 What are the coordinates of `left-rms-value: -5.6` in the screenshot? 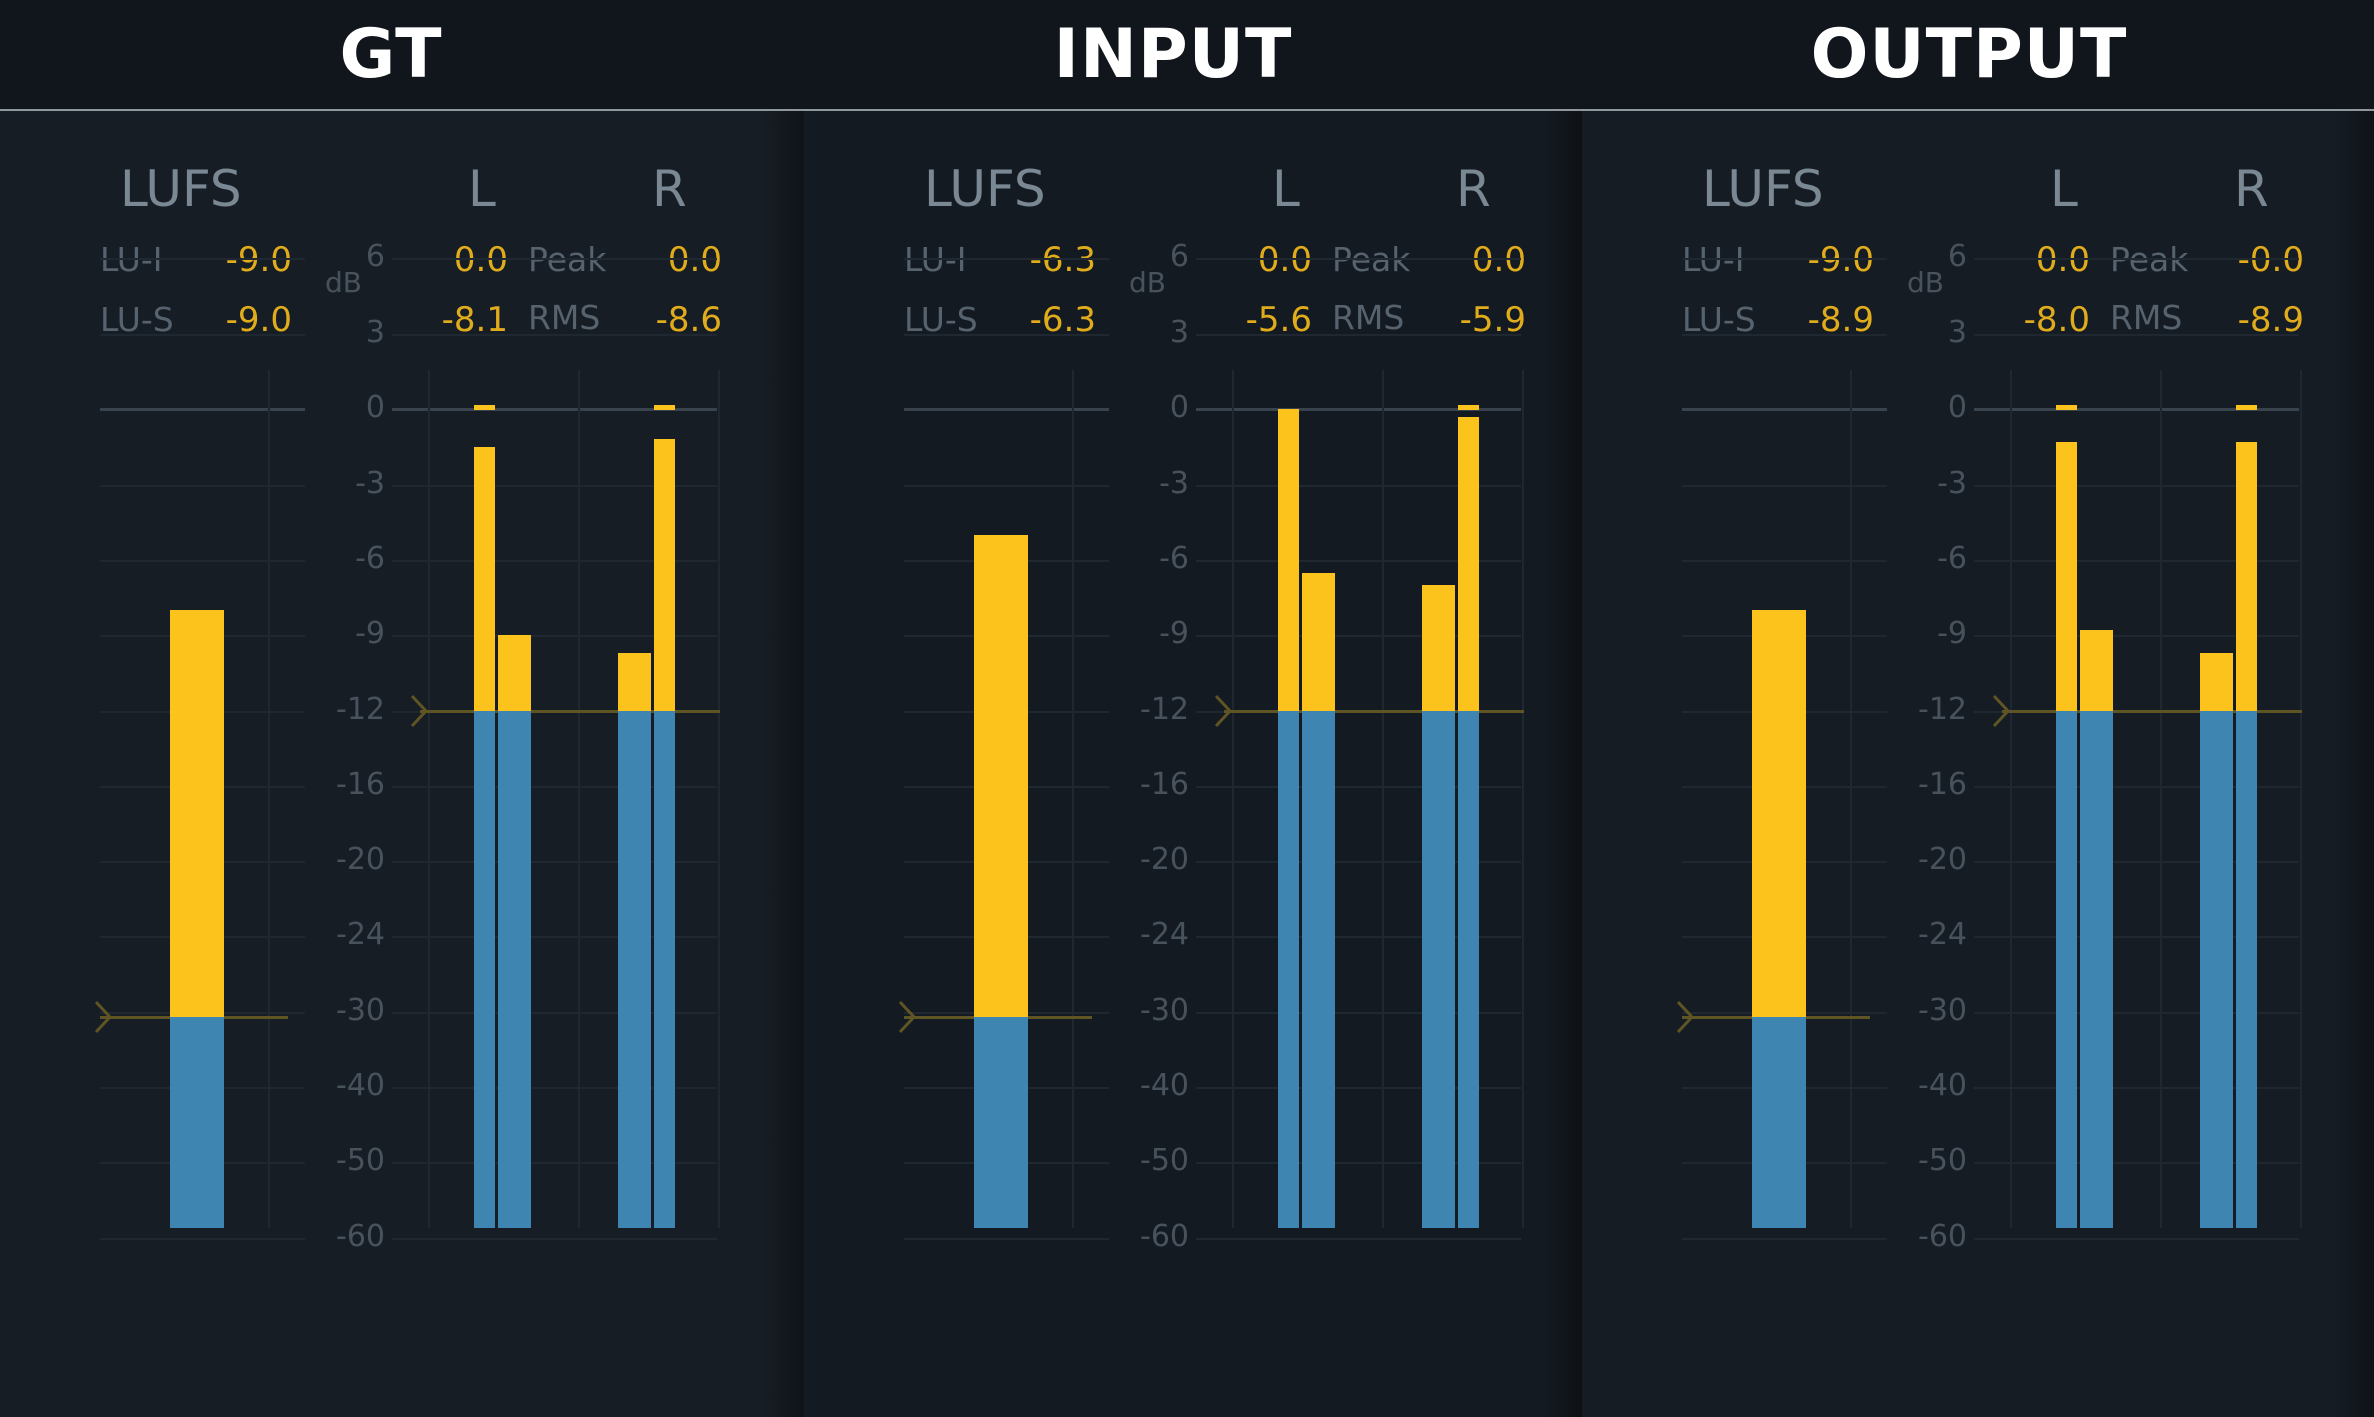 It's located at (1278, 320).